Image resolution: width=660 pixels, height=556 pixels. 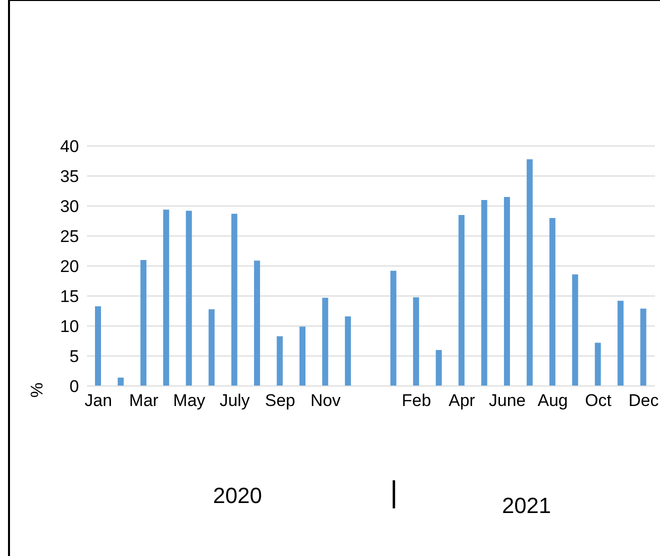 What do you see at coordinates (38, 390) in the screenshot?
I see `y-axis-title: %` at bounding box center [38, 390].